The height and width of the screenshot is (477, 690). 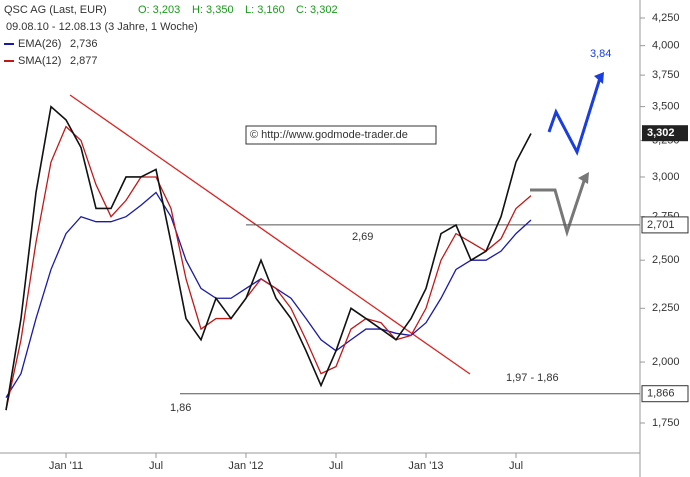 What do you see at coordinates (55, 10) in the screenshot?
I see `header-title: QSC AG (Last, EUR)` at bounding box center [55, 10].